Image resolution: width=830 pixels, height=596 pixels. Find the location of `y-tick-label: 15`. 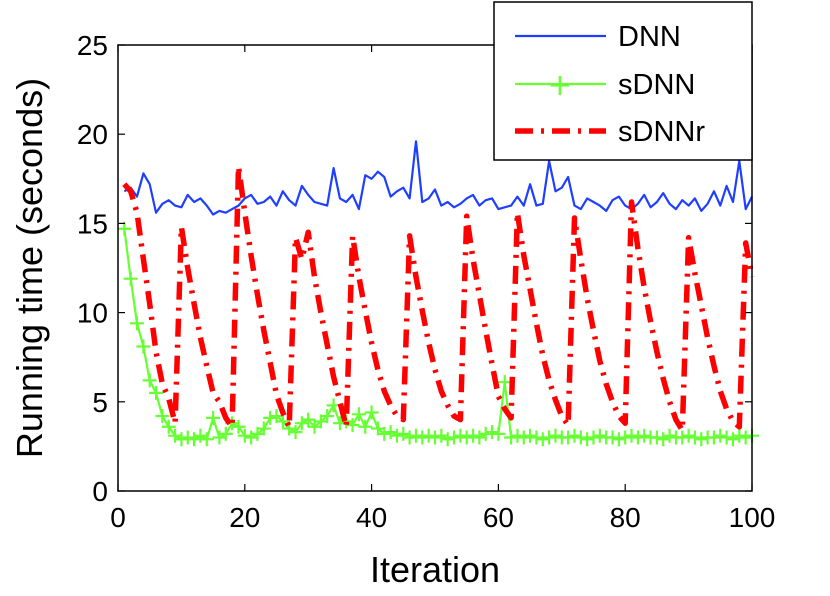

y-tick-label: 15 is located at coordinates (92, 223).